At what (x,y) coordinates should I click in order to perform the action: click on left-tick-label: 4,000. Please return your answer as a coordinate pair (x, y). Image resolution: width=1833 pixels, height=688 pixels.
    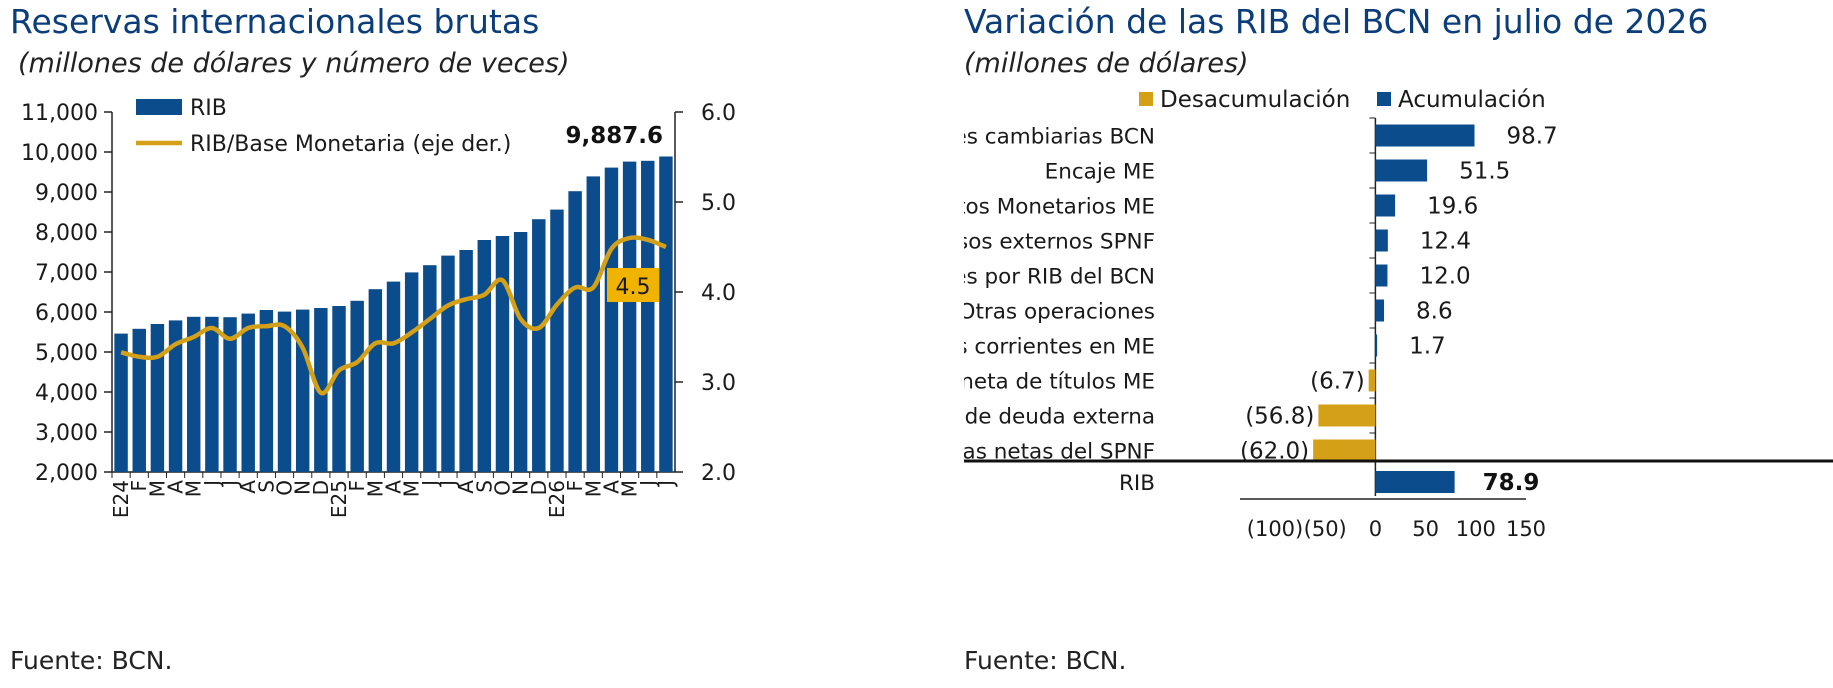
    Looking at the image, I should click on (66, 393).